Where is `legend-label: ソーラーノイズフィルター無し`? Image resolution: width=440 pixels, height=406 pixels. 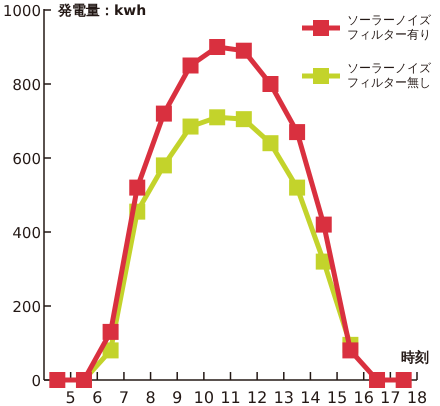
legend-label: ソーラーノイズフィルター無し is located at coordinates (389, 75).